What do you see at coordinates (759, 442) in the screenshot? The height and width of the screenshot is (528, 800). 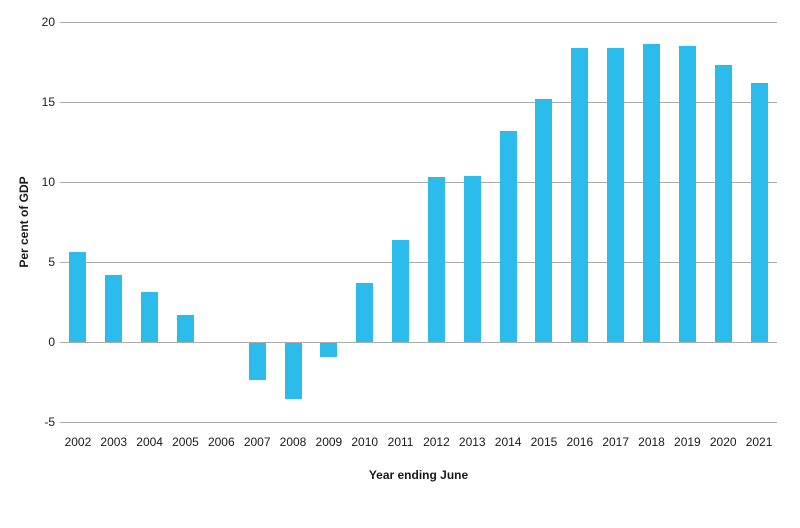 I see `x-tick-label-2021: 2021` at bounding box center [759, 442].